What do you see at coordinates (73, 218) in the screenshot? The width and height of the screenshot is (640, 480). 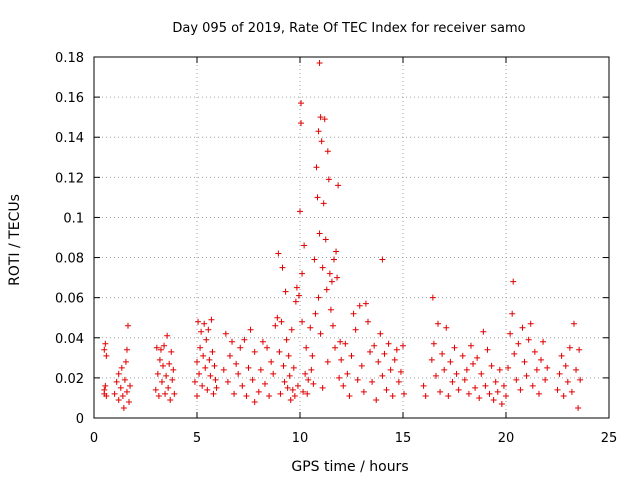 I see `y-tick-label: 0.1` at bounding box center [73, 218].